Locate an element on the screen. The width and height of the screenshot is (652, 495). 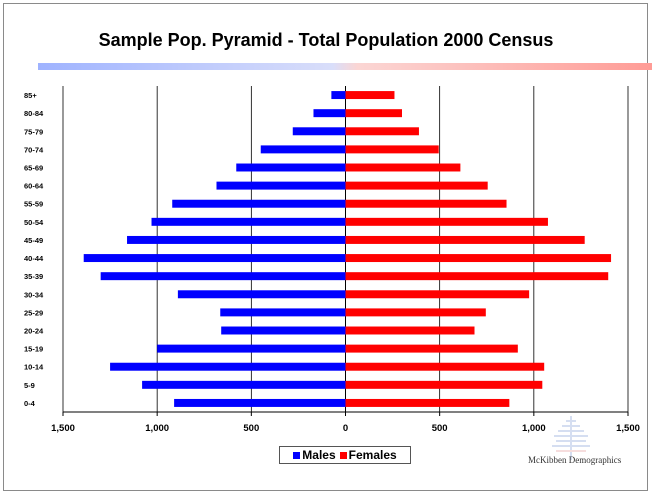
title-gradient-bar is located at coordinates (345, 66).